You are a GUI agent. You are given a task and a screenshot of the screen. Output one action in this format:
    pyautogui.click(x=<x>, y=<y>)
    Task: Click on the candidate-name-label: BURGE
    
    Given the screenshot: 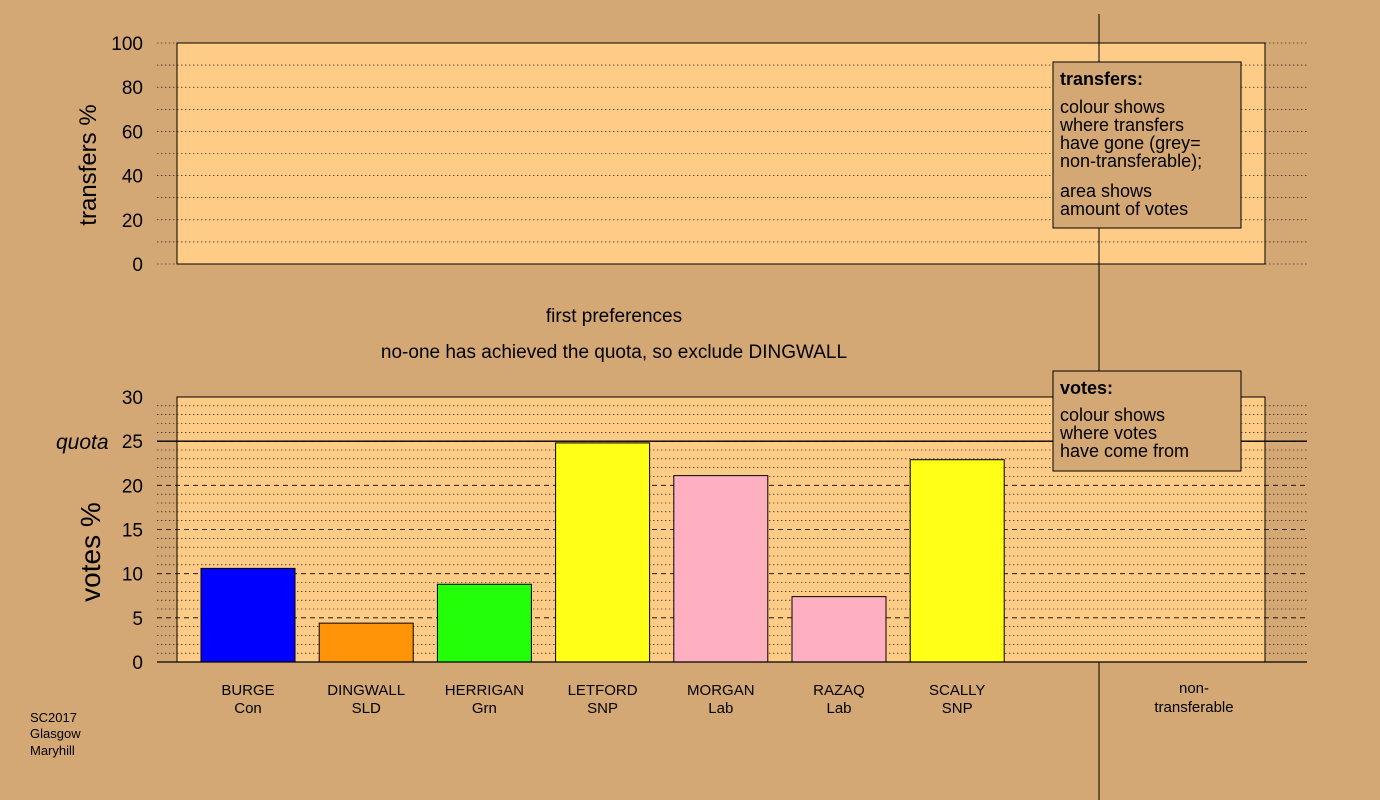 What is the action you would take?
    pyautogui.click(x=247, y=690)
    